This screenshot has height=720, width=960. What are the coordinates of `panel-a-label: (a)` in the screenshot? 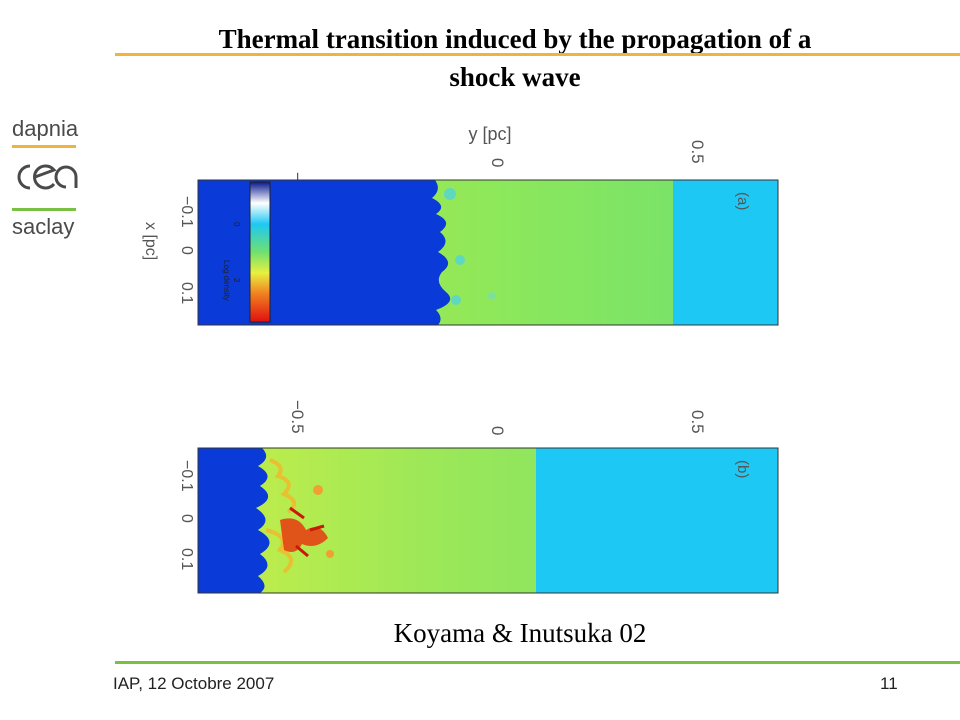 It's located at (742, 201).